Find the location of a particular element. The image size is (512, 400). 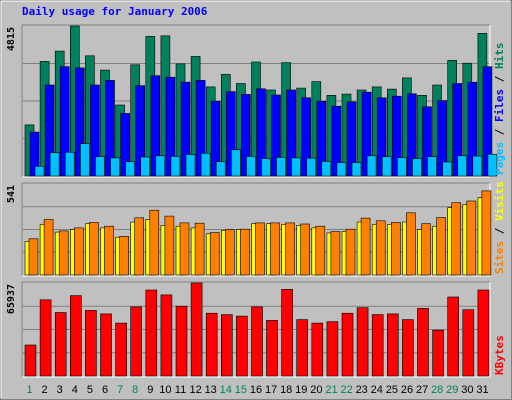

day-label: 12 is located at coordinates (195, 390).